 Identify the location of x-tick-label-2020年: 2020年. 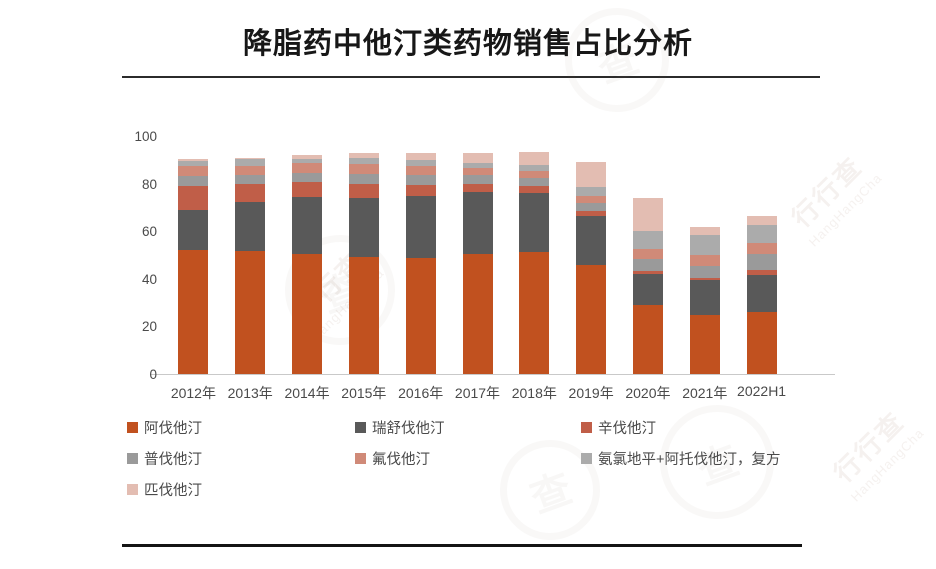
(648, 393).